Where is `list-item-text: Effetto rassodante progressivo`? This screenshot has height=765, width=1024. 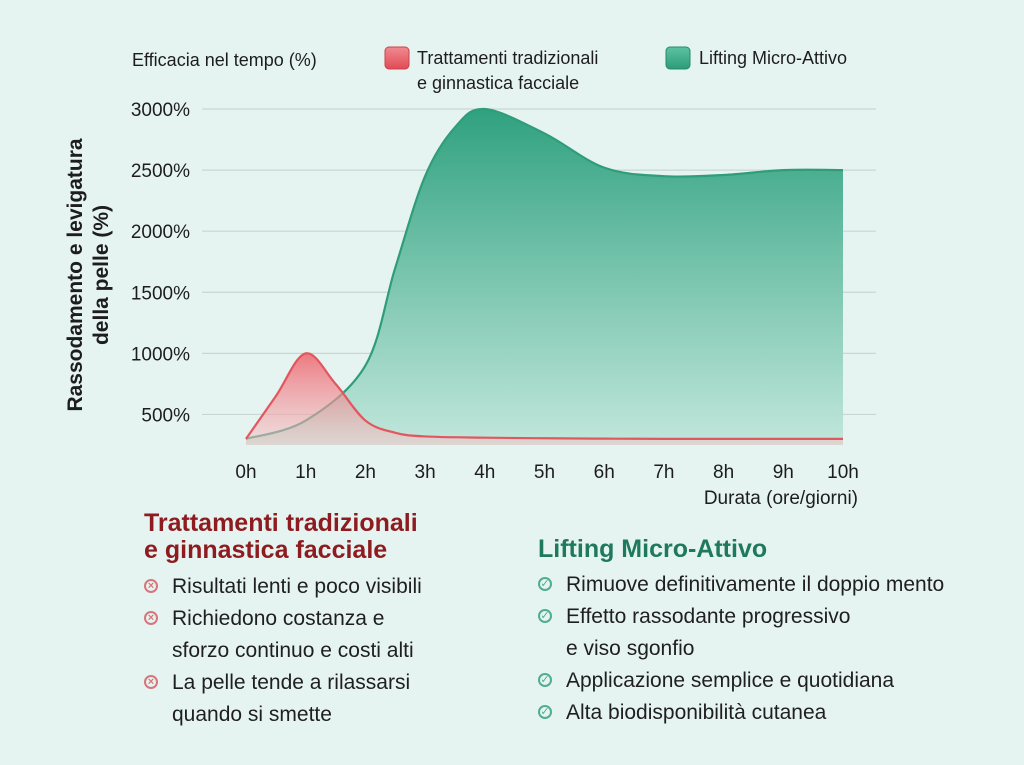
list-item-text: Effetto rassodante progressivo is located at coordinates (708, 616).